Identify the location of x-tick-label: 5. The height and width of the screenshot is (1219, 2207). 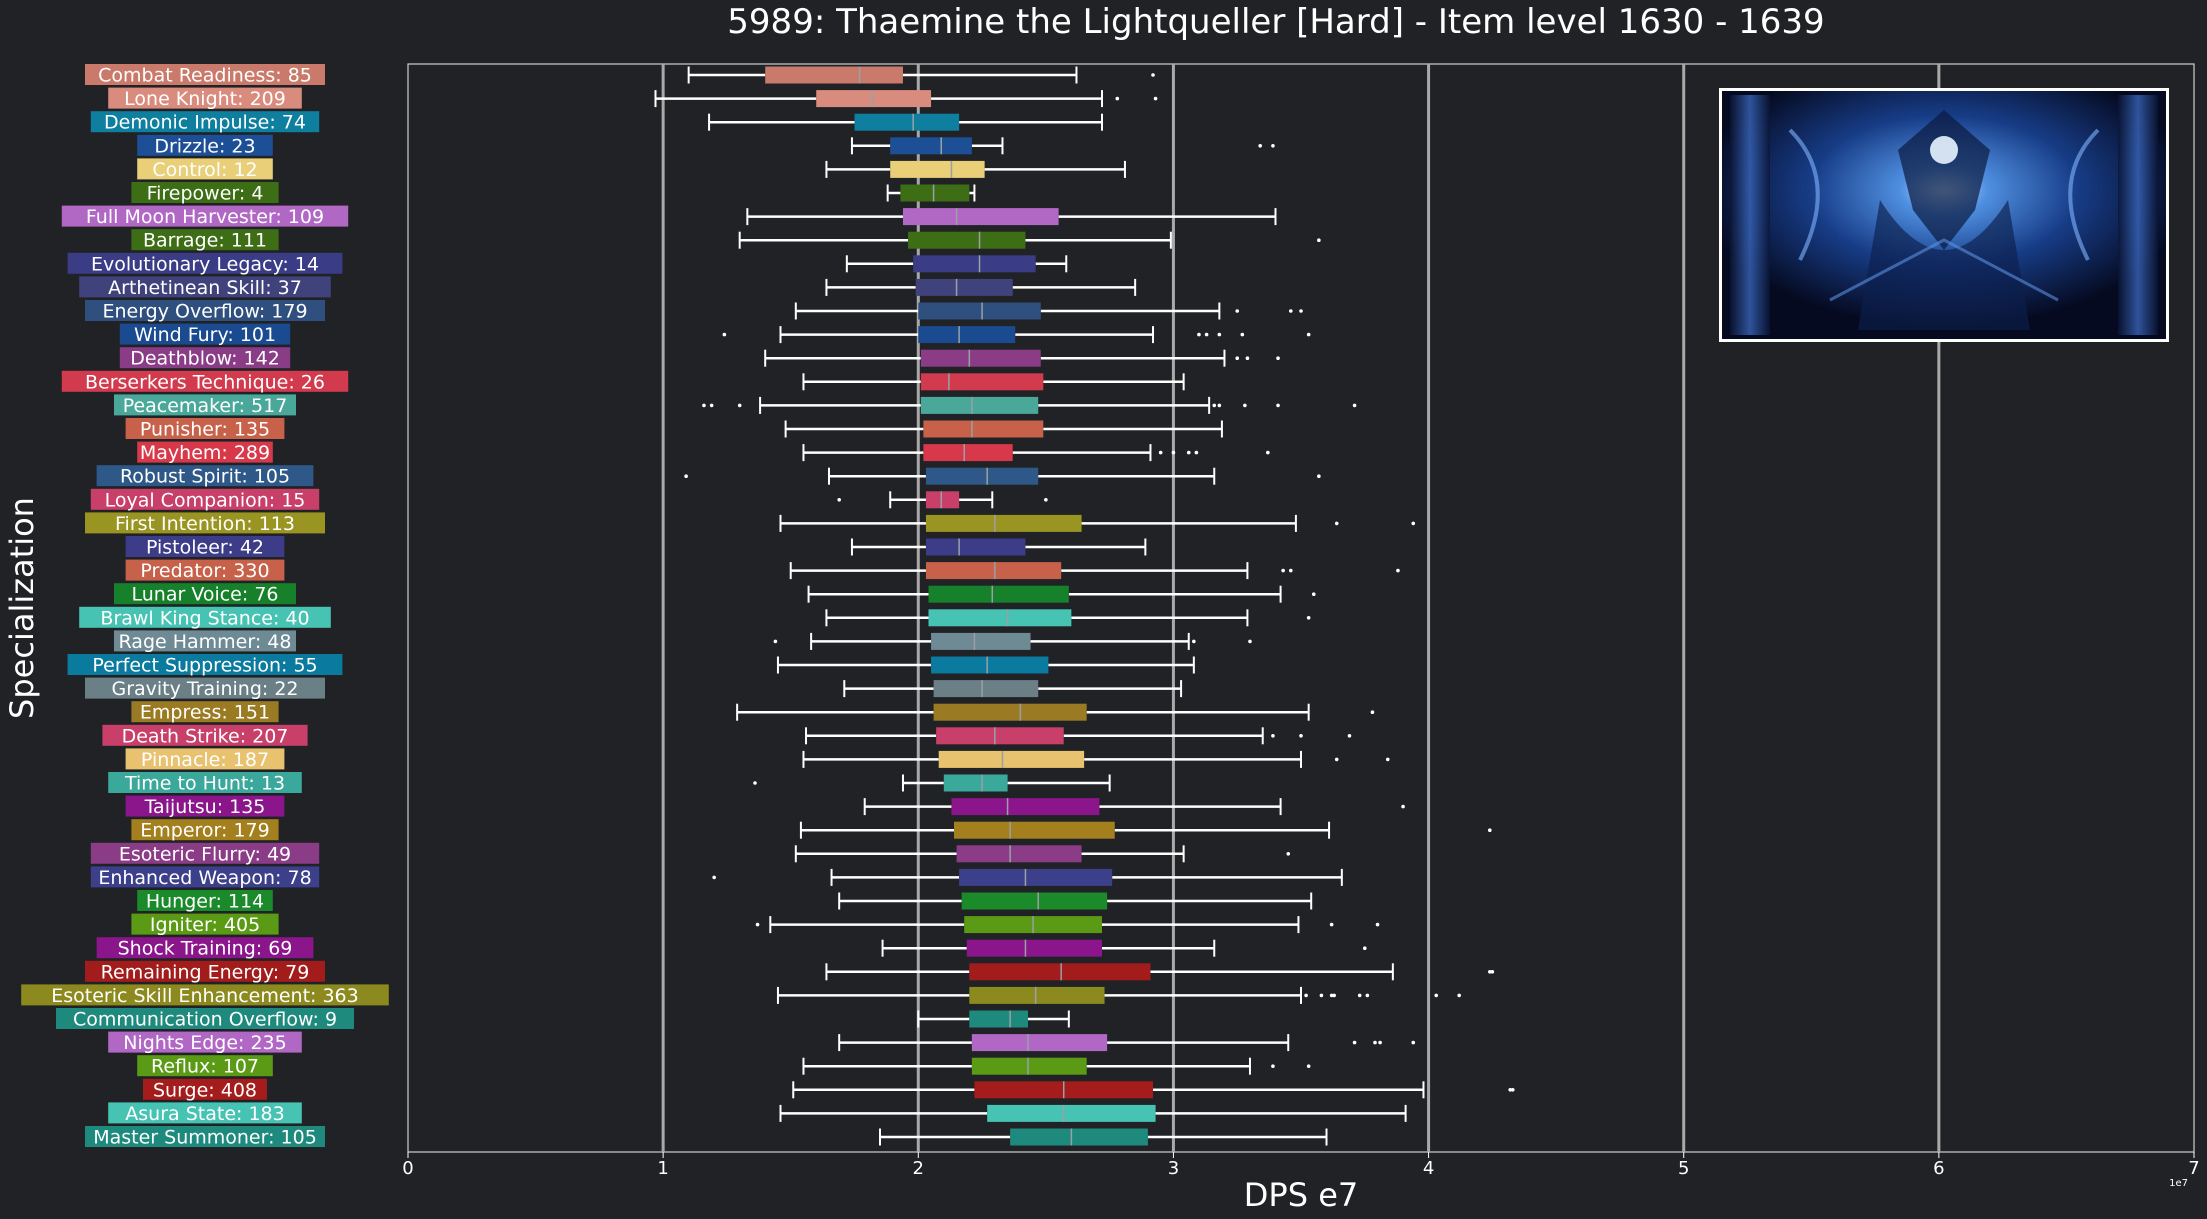
(1683, 1168).